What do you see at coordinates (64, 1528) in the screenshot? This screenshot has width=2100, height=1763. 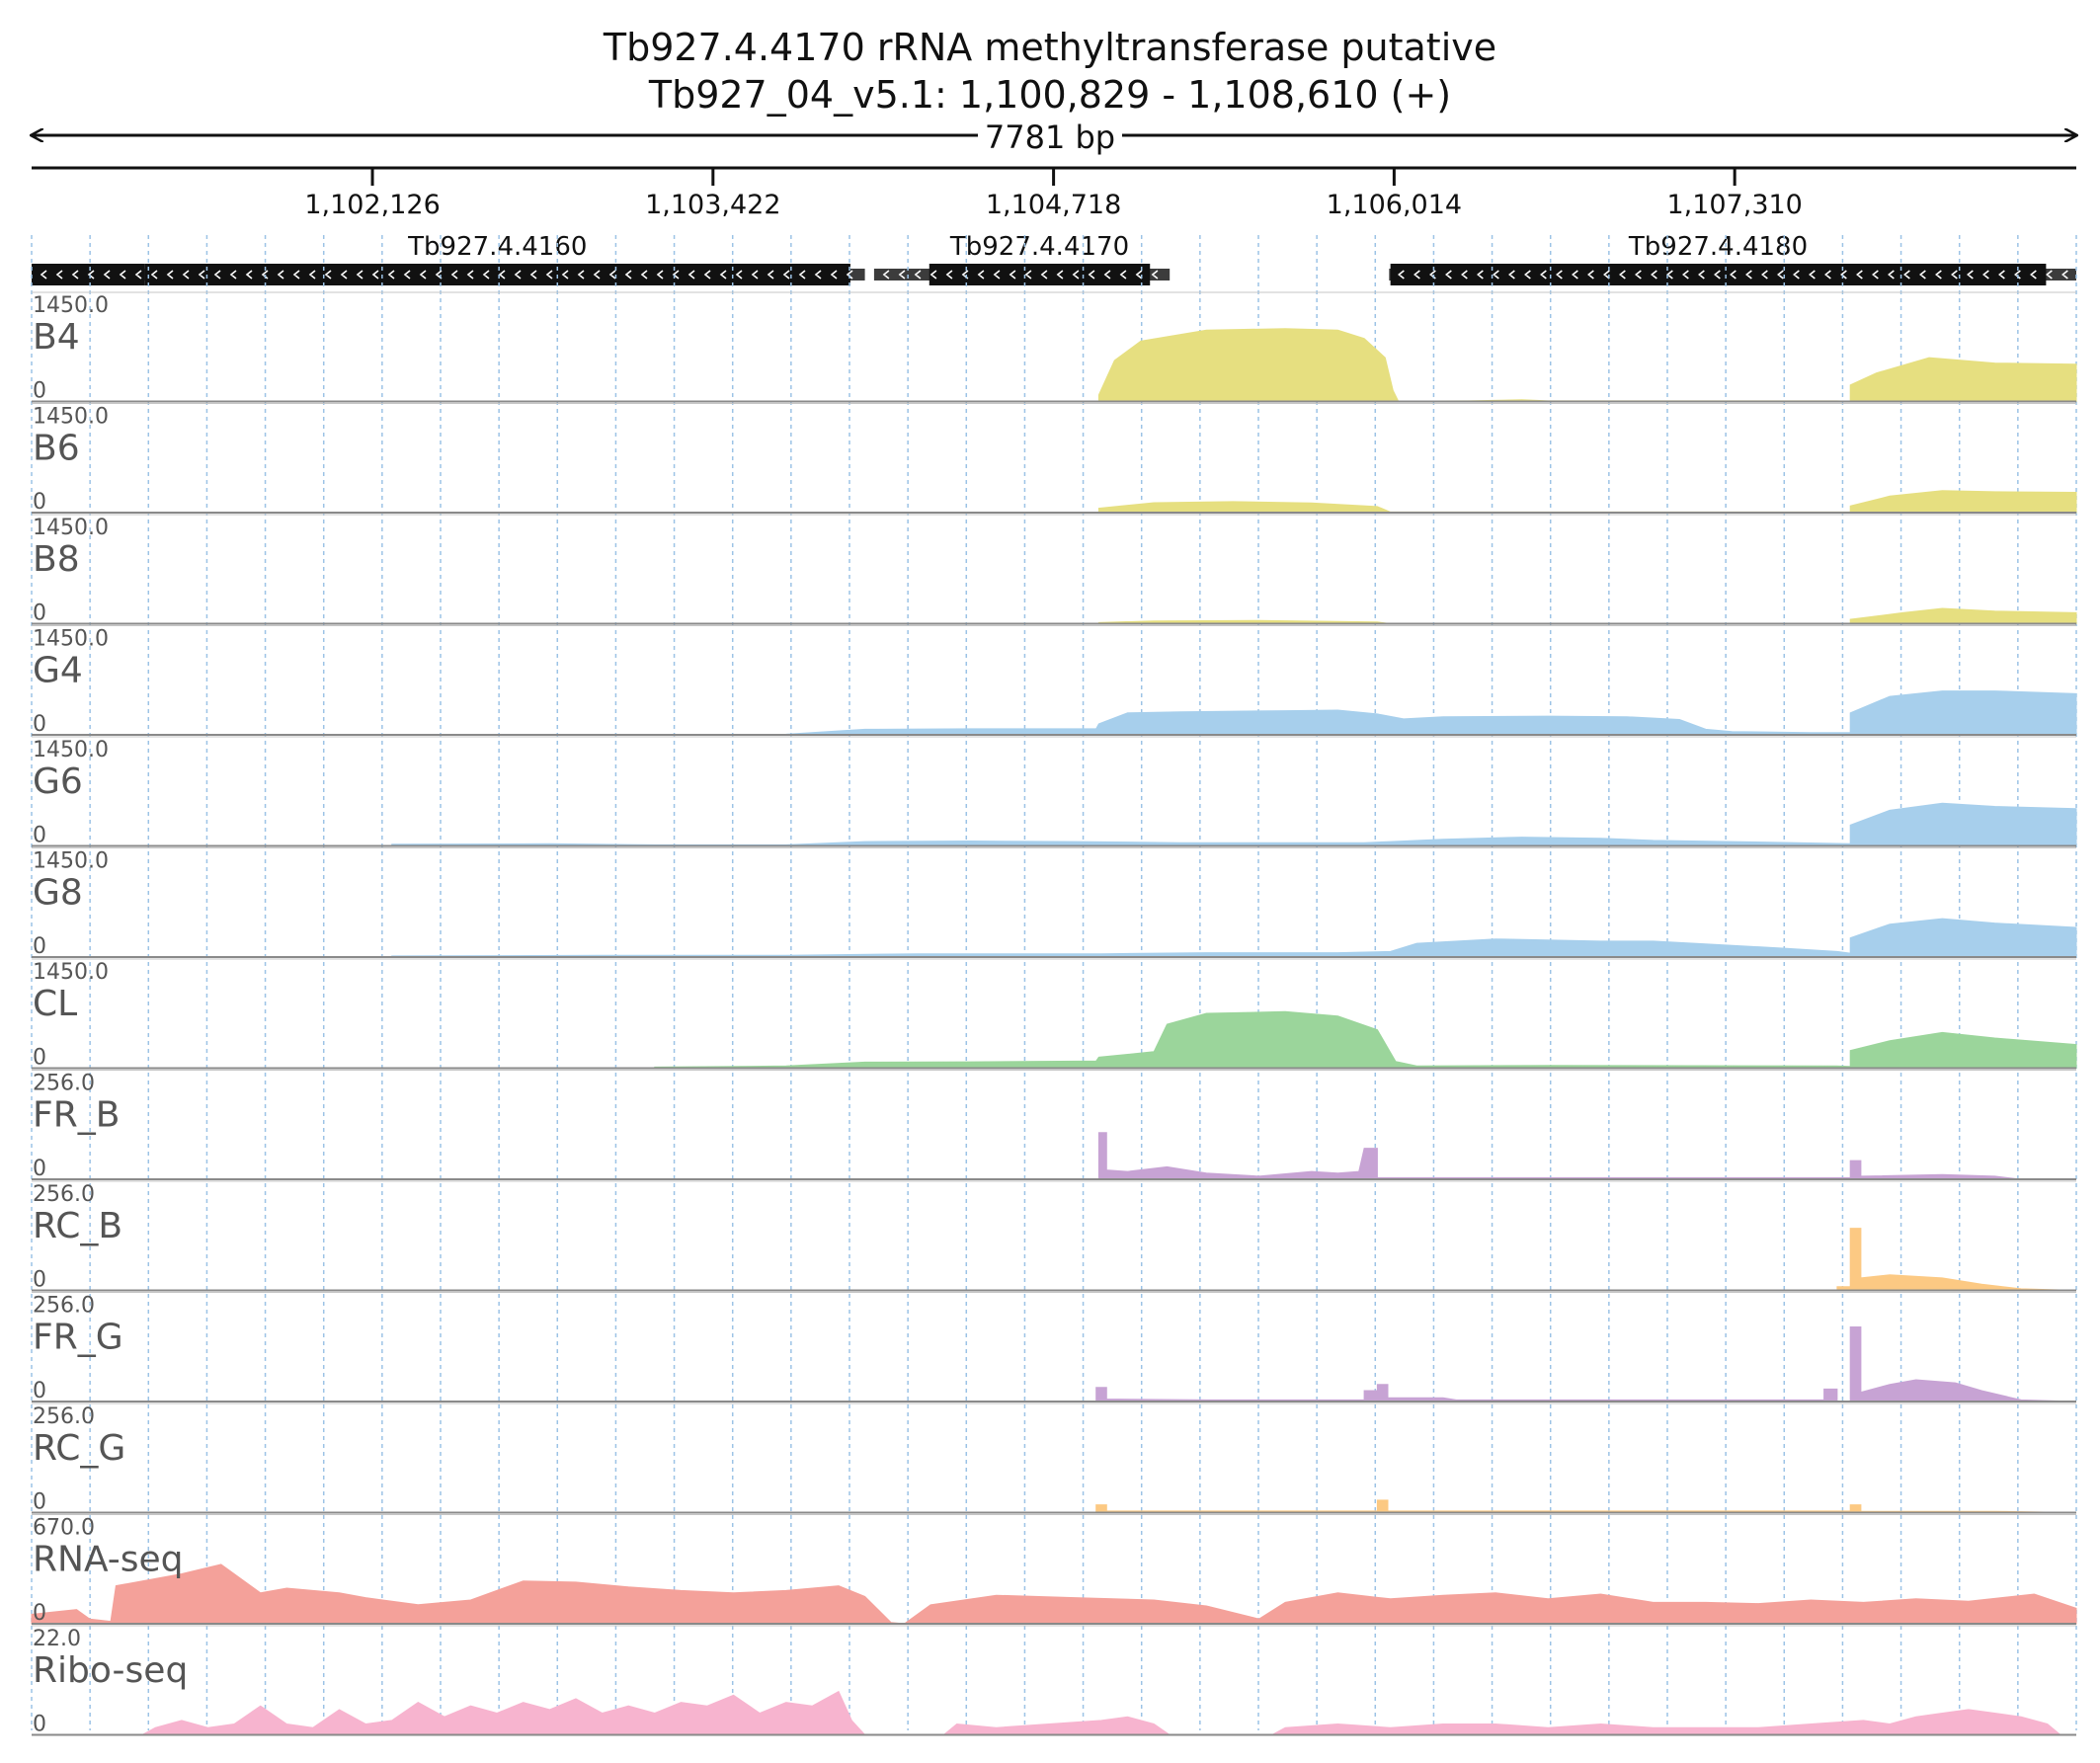 I see `track-max-label: 670.0` at bounding box center [64, 1528].